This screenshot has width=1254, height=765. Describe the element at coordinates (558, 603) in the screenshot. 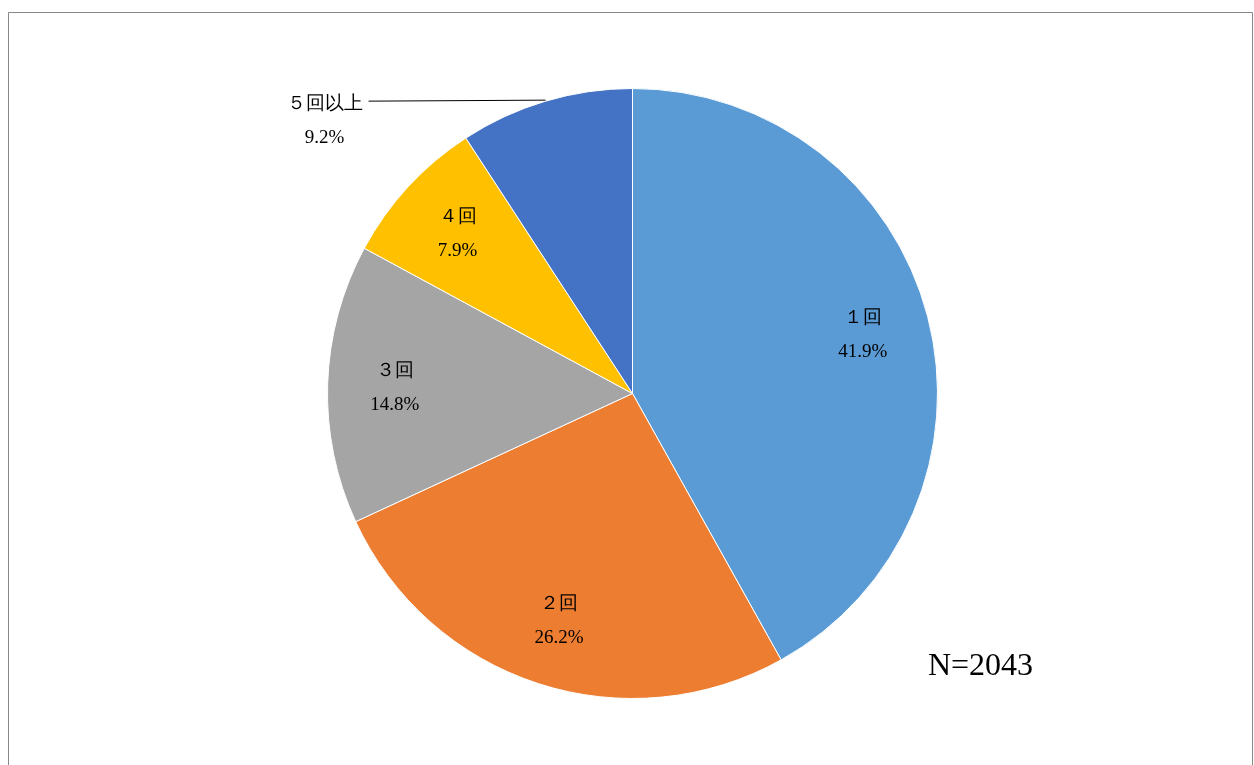

I see `slice-label: ２回` at that location.